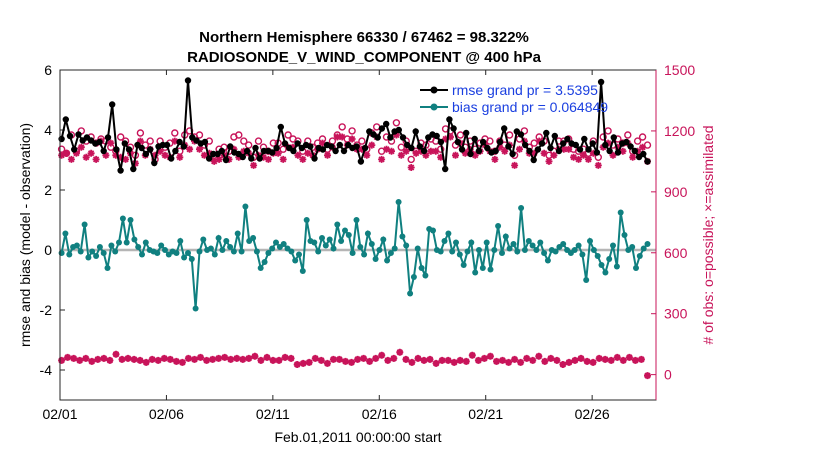 This screenshot has height=470, width=830. I want to click on y-tick-label: 0, so click(48, 250).